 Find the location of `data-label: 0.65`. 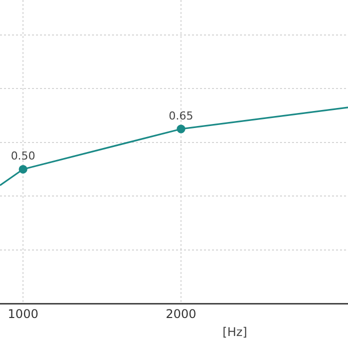

data-label: 0.65 is located at coordinates (181, 115).